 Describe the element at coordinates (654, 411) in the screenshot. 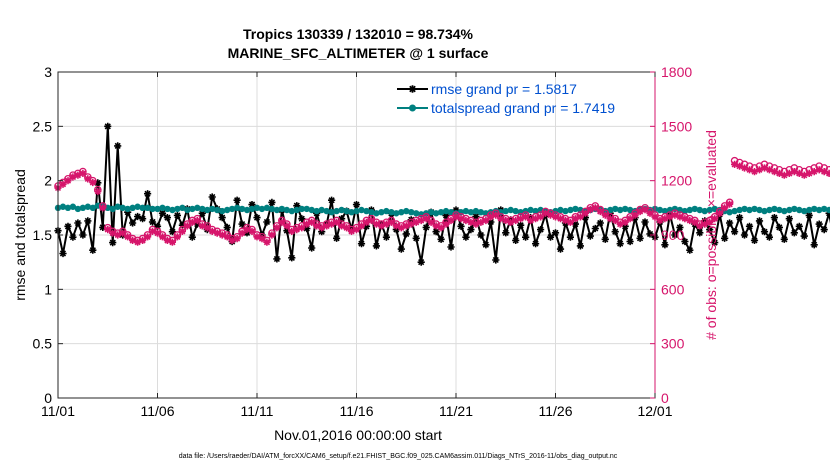

I see `x-tick-label: 12/01` at that location.